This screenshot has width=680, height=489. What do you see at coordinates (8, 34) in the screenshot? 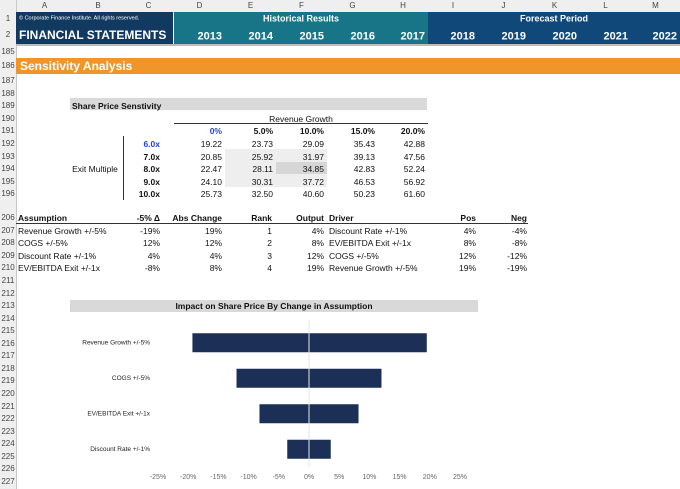
I see `row-number: 2` at bounding box center [8, 34].